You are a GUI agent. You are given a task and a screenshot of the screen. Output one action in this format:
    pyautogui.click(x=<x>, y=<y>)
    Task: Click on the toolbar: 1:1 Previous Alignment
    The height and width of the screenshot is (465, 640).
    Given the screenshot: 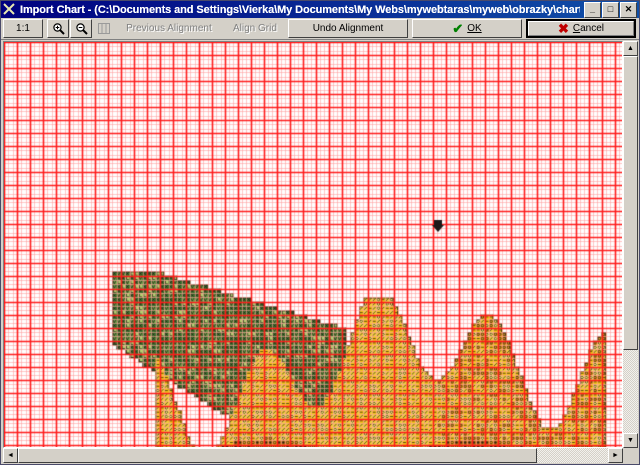 What is the action you would take?
    pyautogui.click(x=320, y=29)
    